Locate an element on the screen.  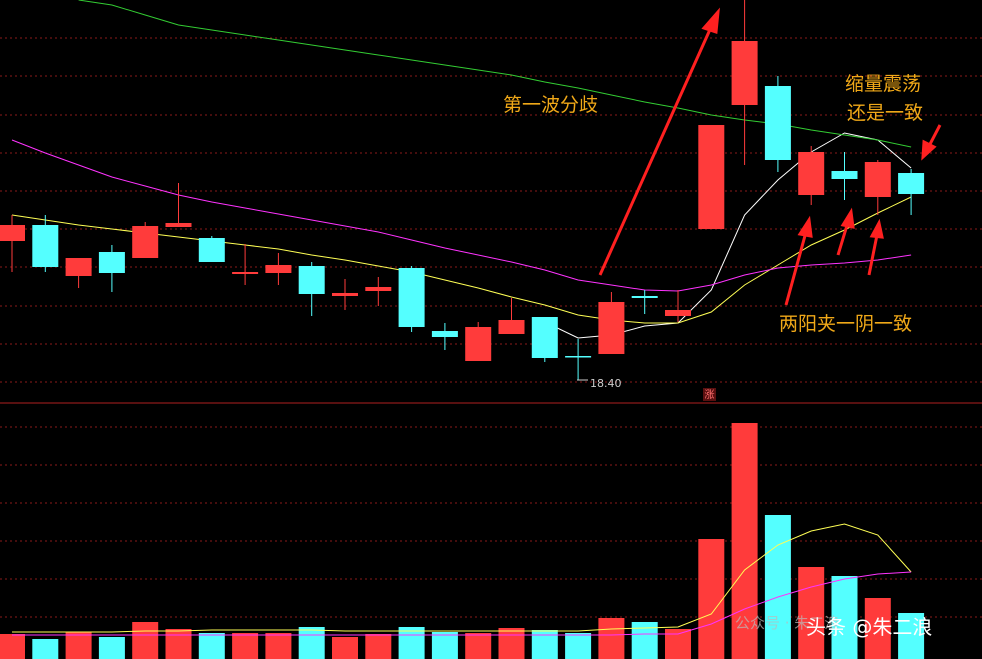
badge is located at coordinates (709, 394).